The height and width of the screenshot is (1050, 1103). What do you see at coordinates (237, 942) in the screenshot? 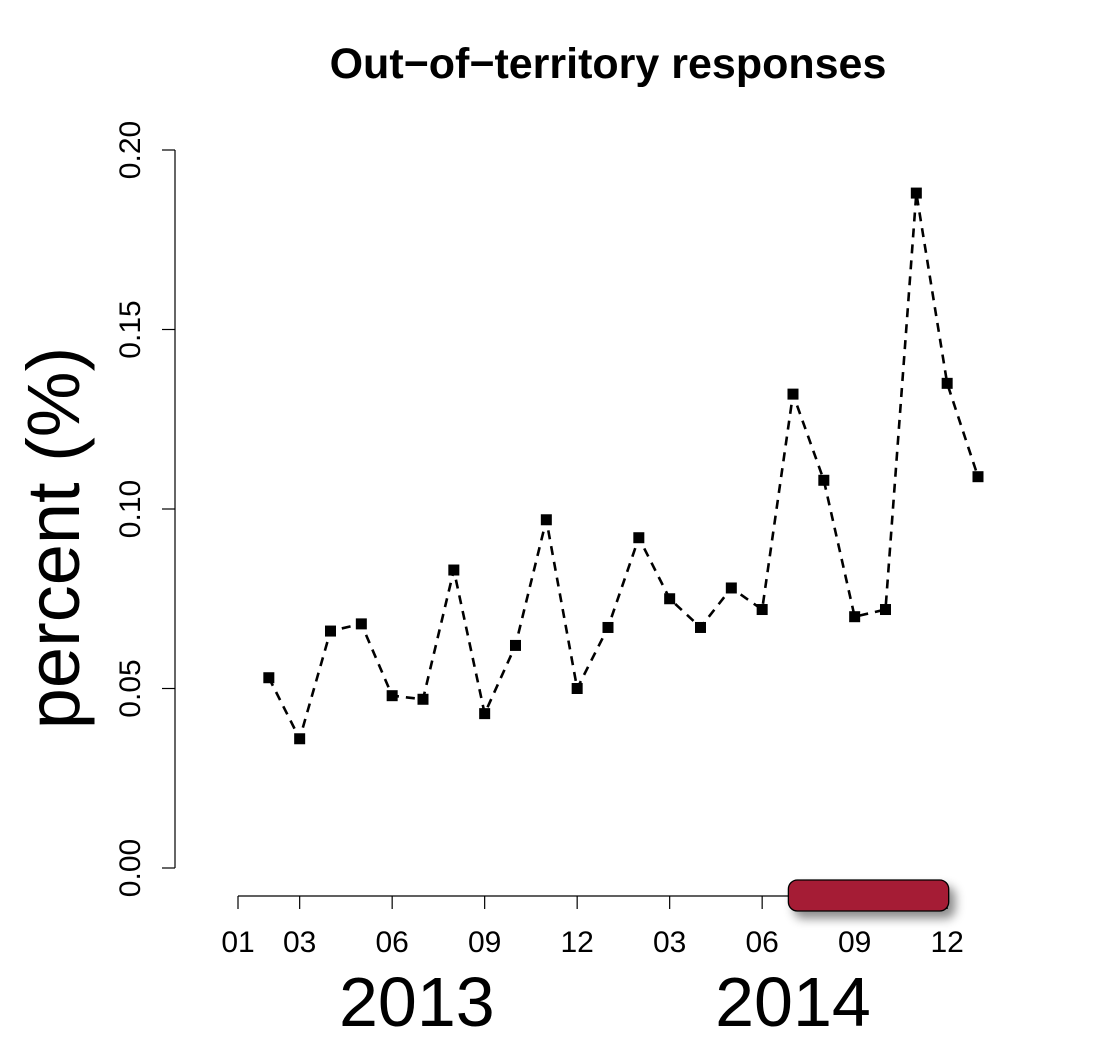
I see `x-tick-label: 01` at bounding box center [237, 942].